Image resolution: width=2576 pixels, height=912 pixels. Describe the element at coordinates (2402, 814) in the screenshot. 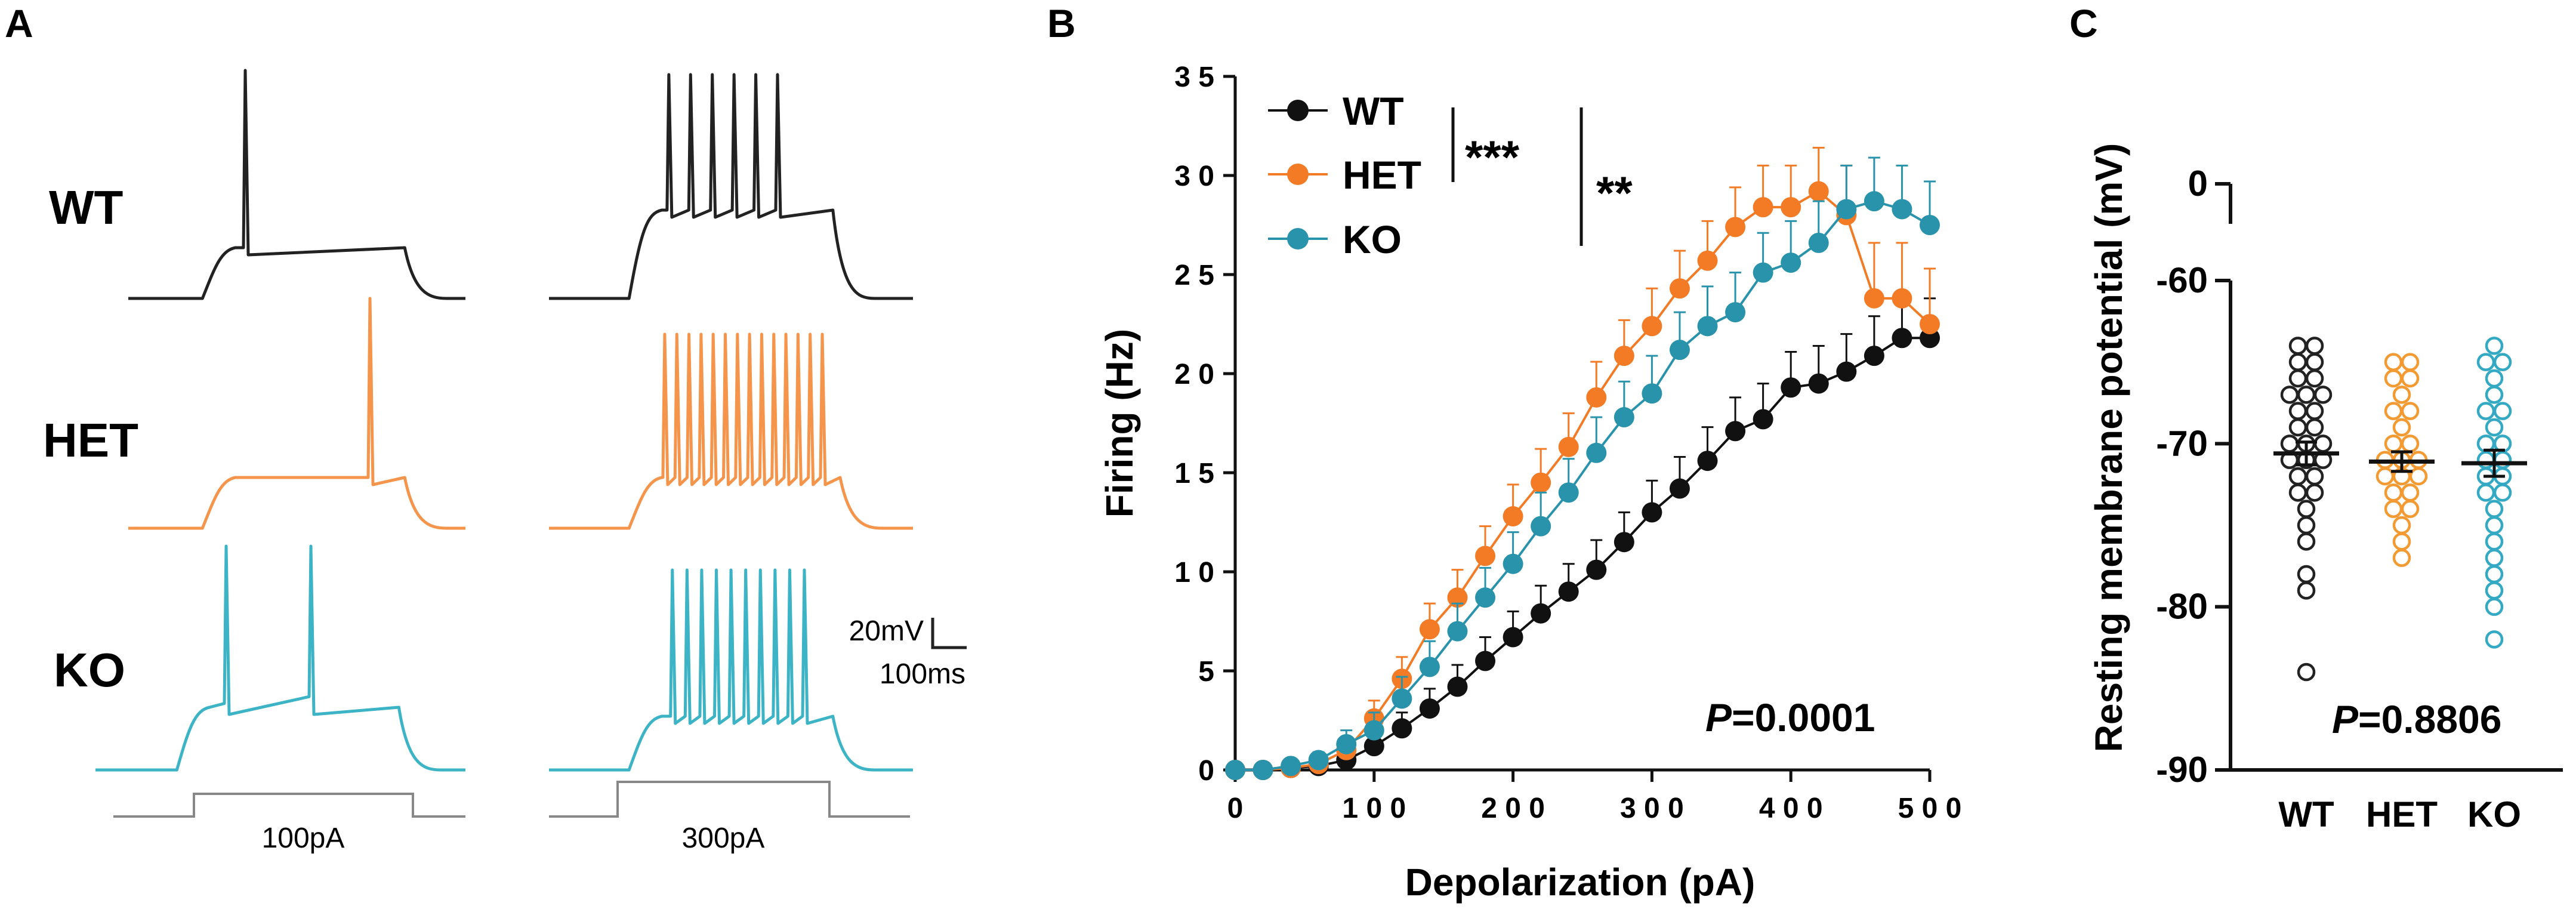

I see `c-x-label-het: HET` at that location.